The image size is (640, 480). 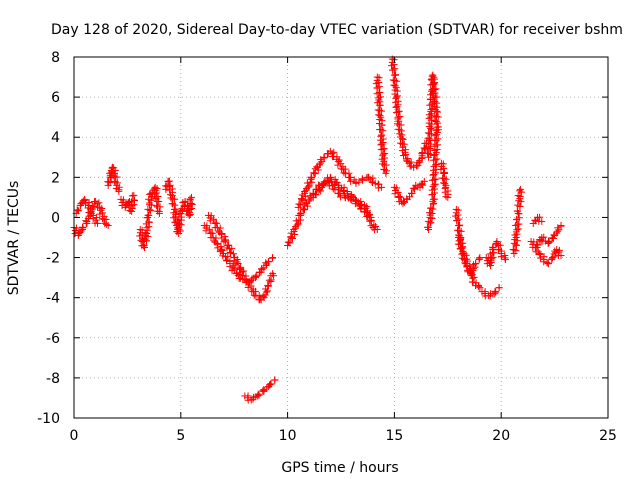 What do you see at coordinates (55, 178) in the screenshot?
I see `y-tick-label: 2` at bounding box center [55, 178].